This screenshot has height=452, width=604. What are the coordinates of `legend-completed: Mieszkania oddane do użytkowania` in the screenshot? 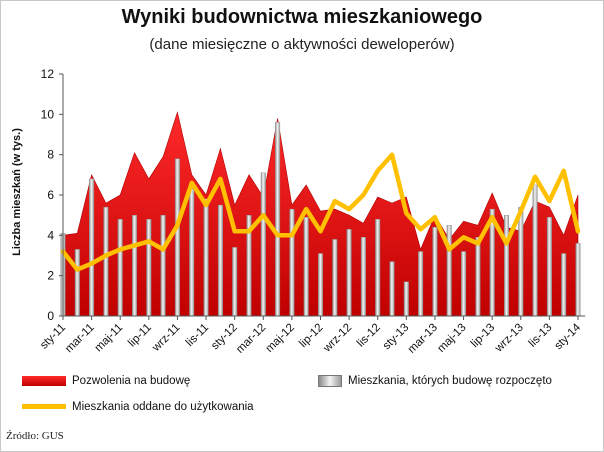 It's located at (138, 407).